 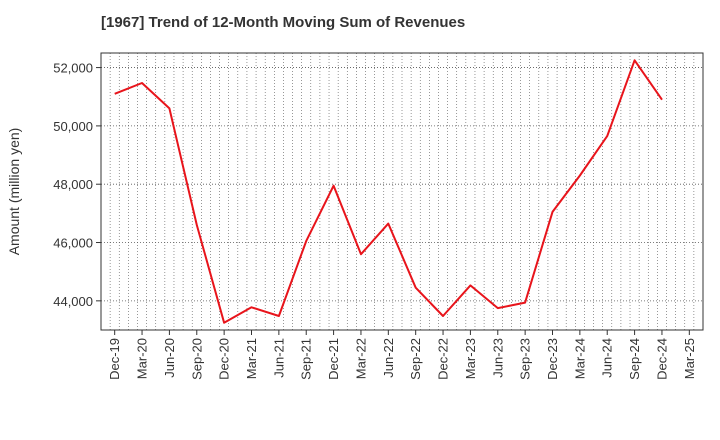 What do you see at coordinates (360, 358) in the screenshot?
I see `x-tick-label: Mar-22` at bounding box center [360, 358].